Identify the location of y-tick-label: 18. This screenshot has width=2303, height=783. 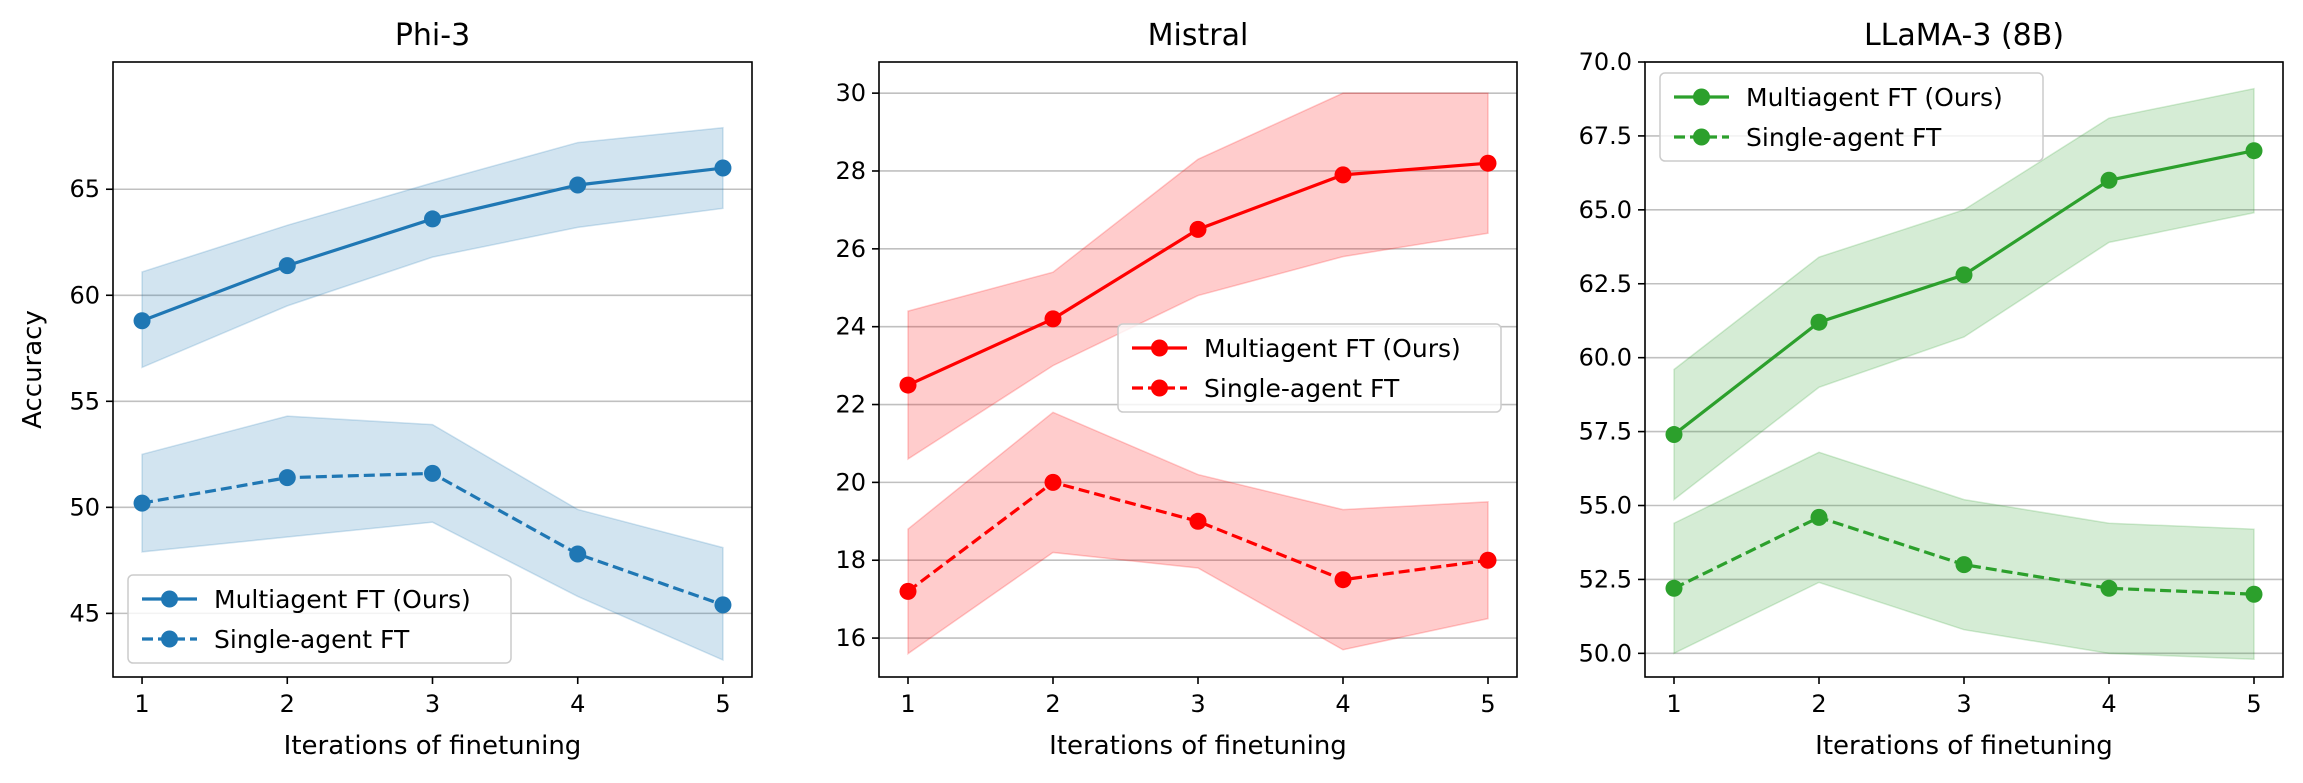
(850, 560).